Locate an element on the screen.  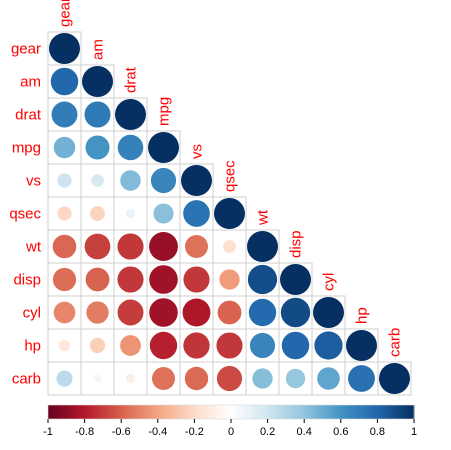
corr-circle-carb-carb is located at coordinates (394, 378).